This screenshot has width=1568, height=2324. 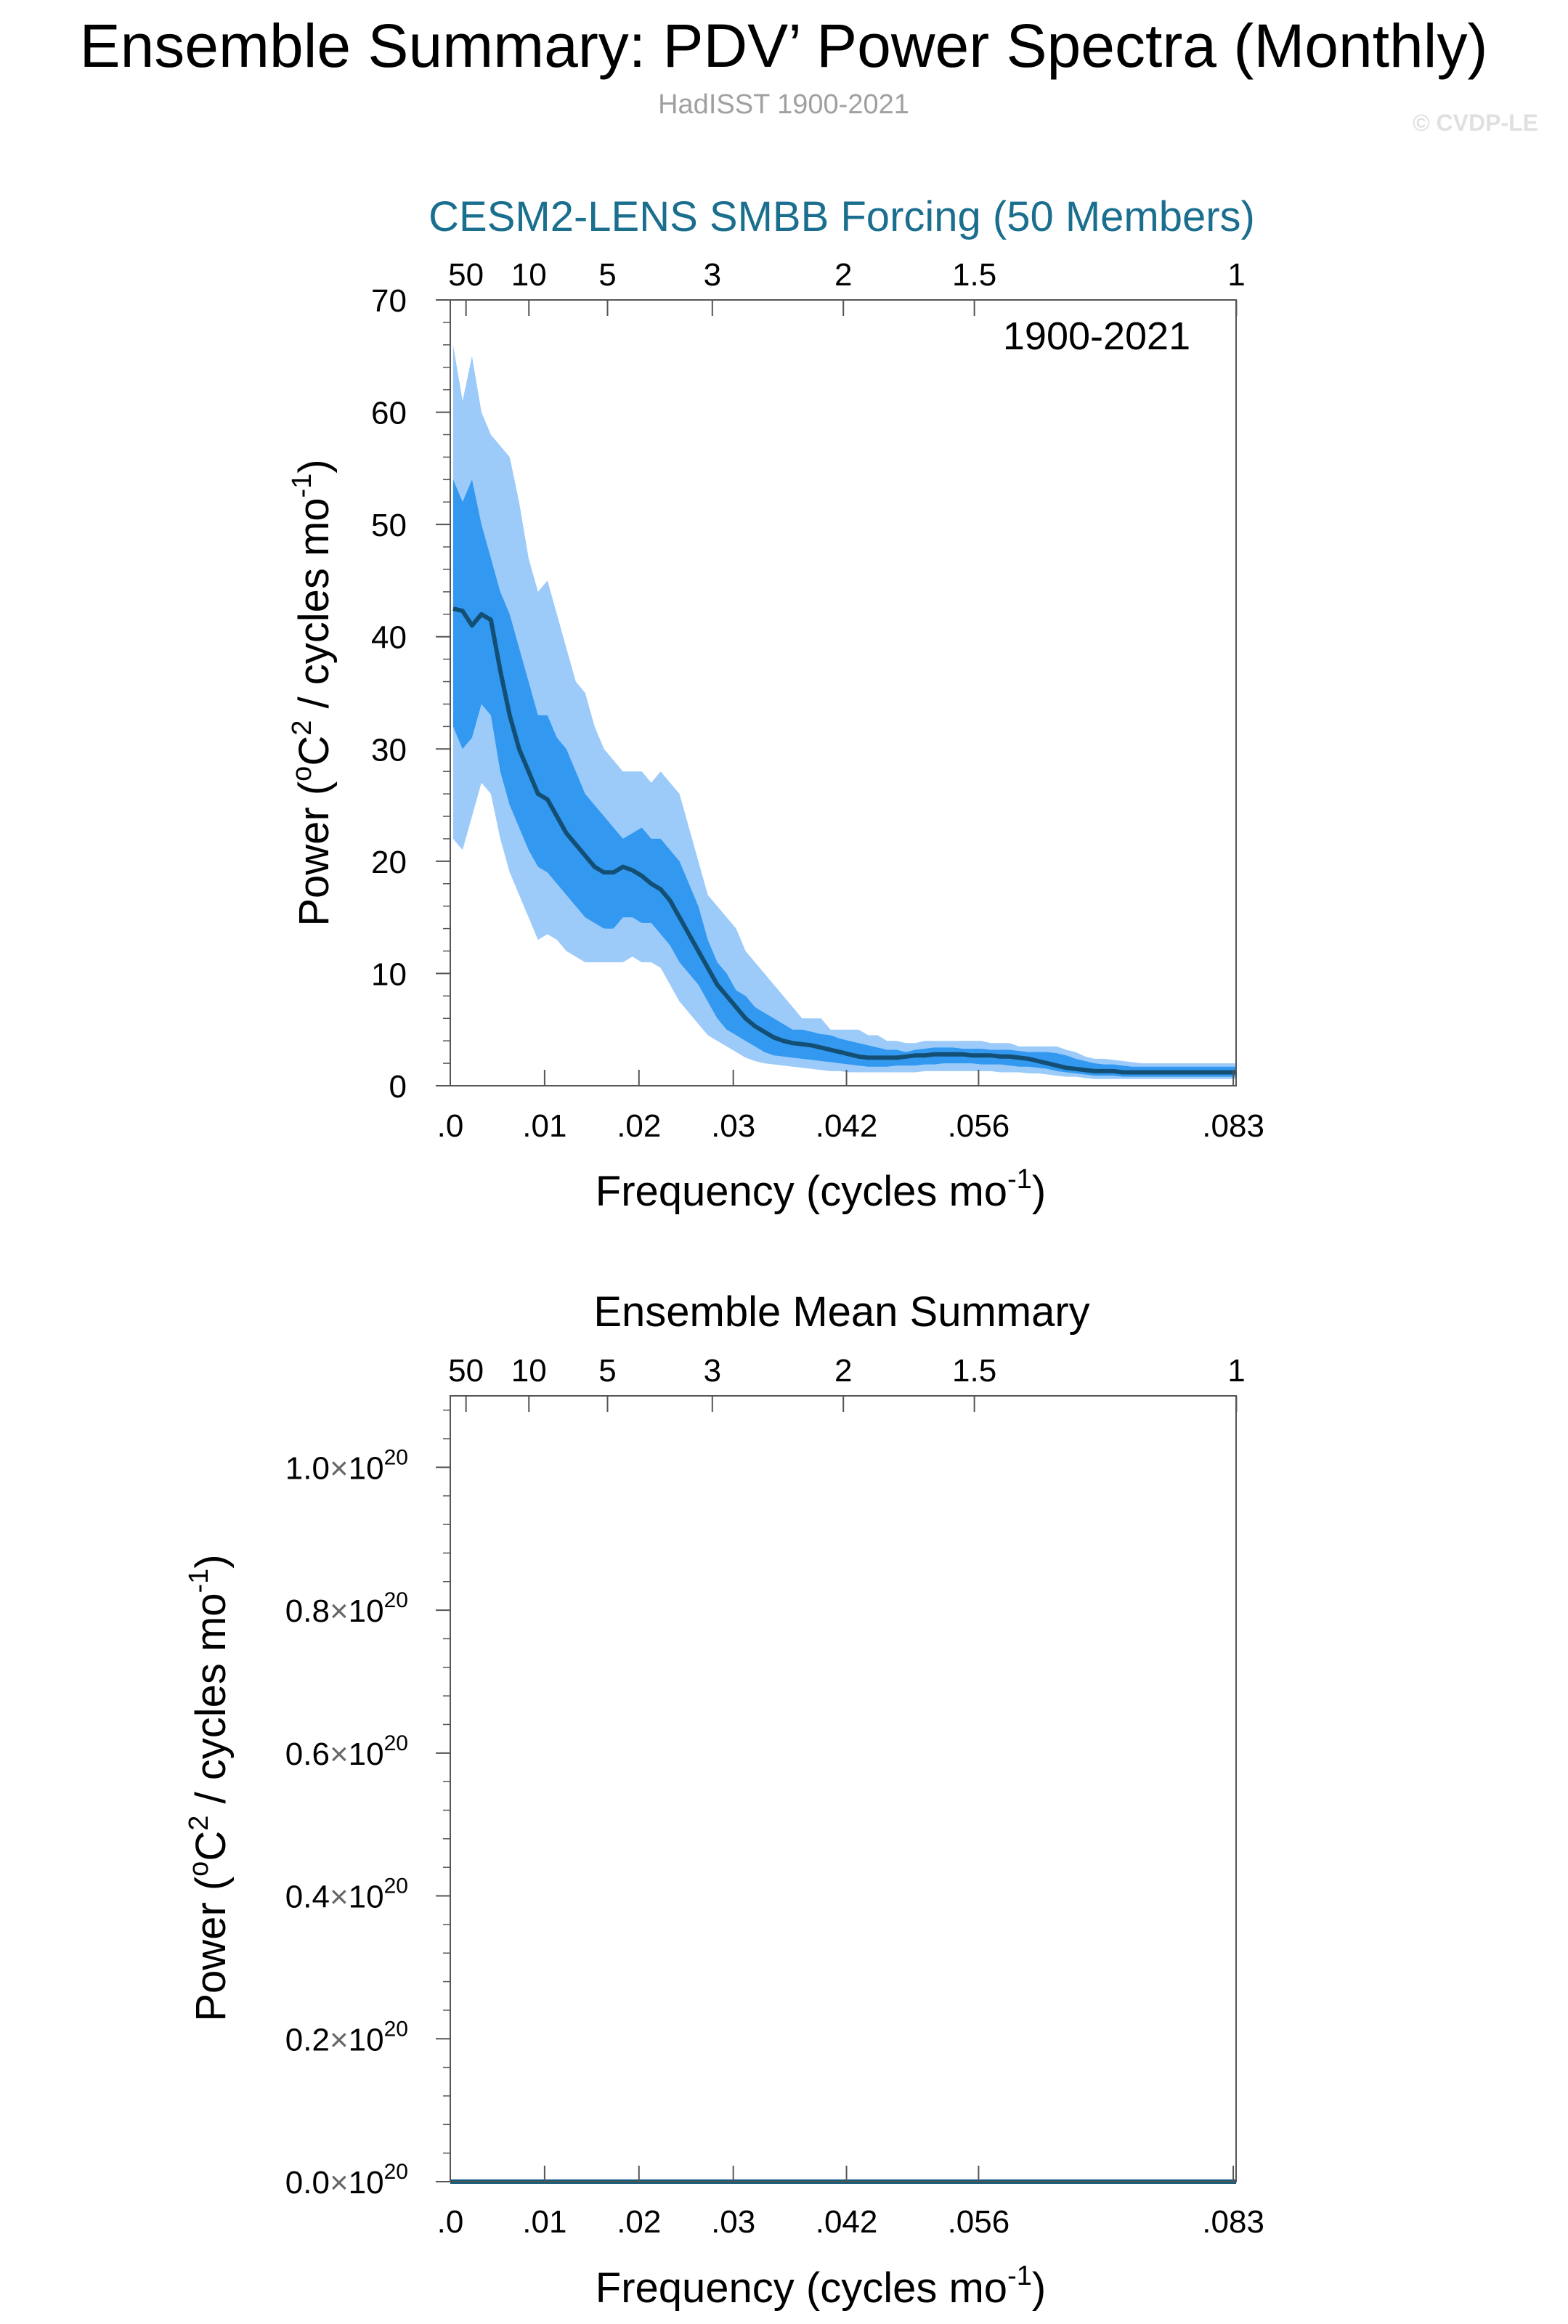 I want to click on chart-bottom-x-axis: .0 .01 .02 .03 .042 .056 .083, so click(x=850, y=2203).